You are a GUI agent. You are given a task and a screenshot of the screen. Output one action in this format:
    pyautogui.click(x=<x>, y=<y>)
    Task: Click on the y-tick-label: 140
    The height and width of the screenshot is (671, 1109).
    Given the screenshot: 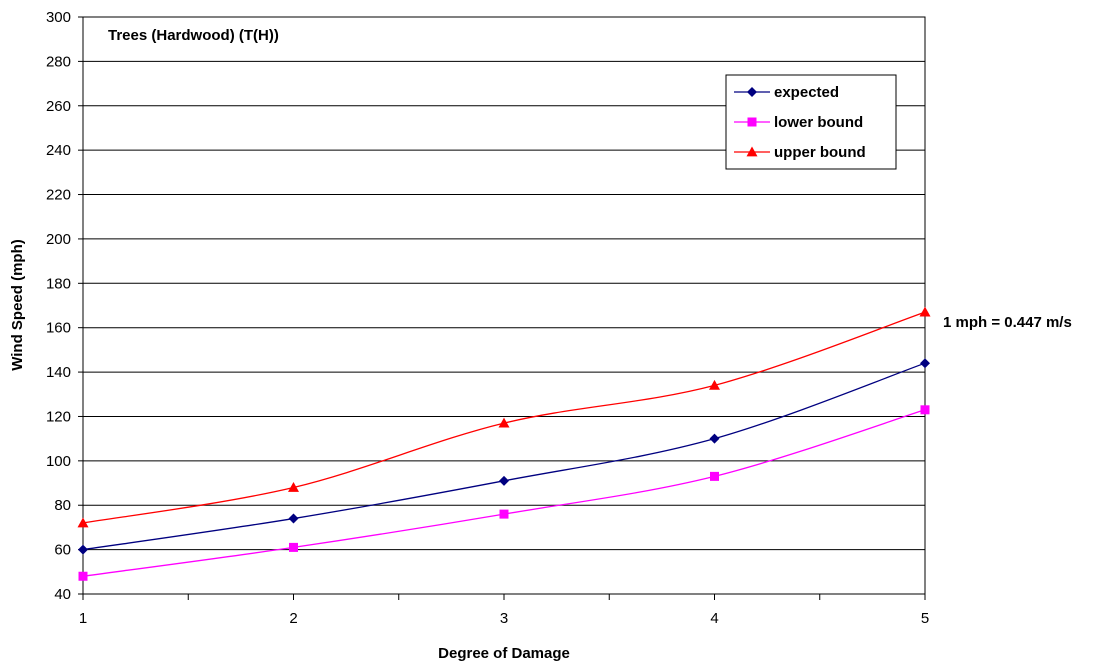 What is the action you would take?
    pyautogui.click(x=58, y=372)
    